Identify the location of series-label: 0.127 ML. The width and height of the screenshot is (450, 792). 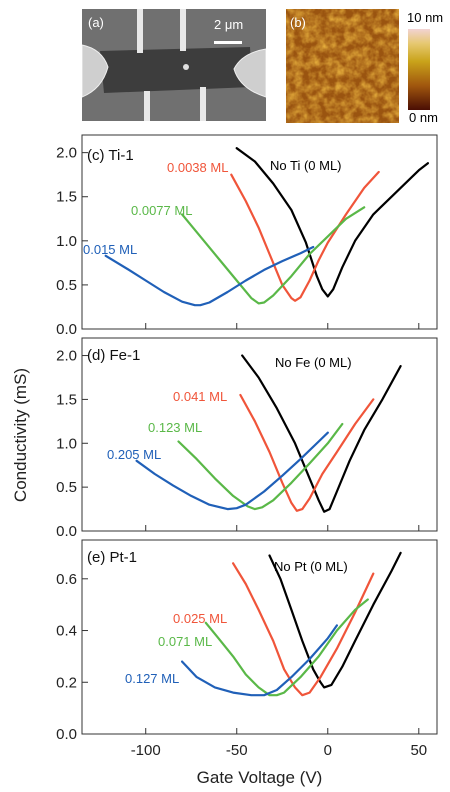
(152, 678).